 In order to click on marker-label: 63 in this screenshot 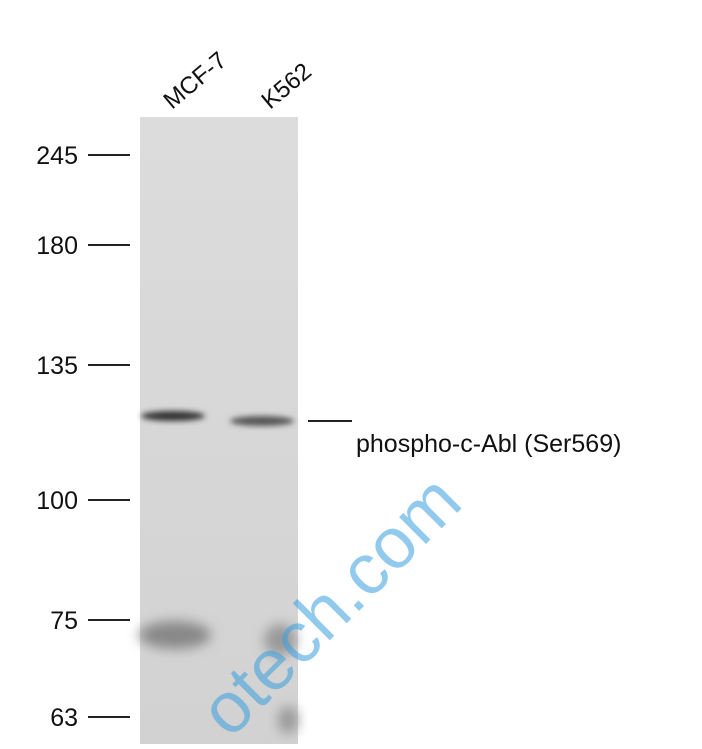, I will do `click(64, 718)`.